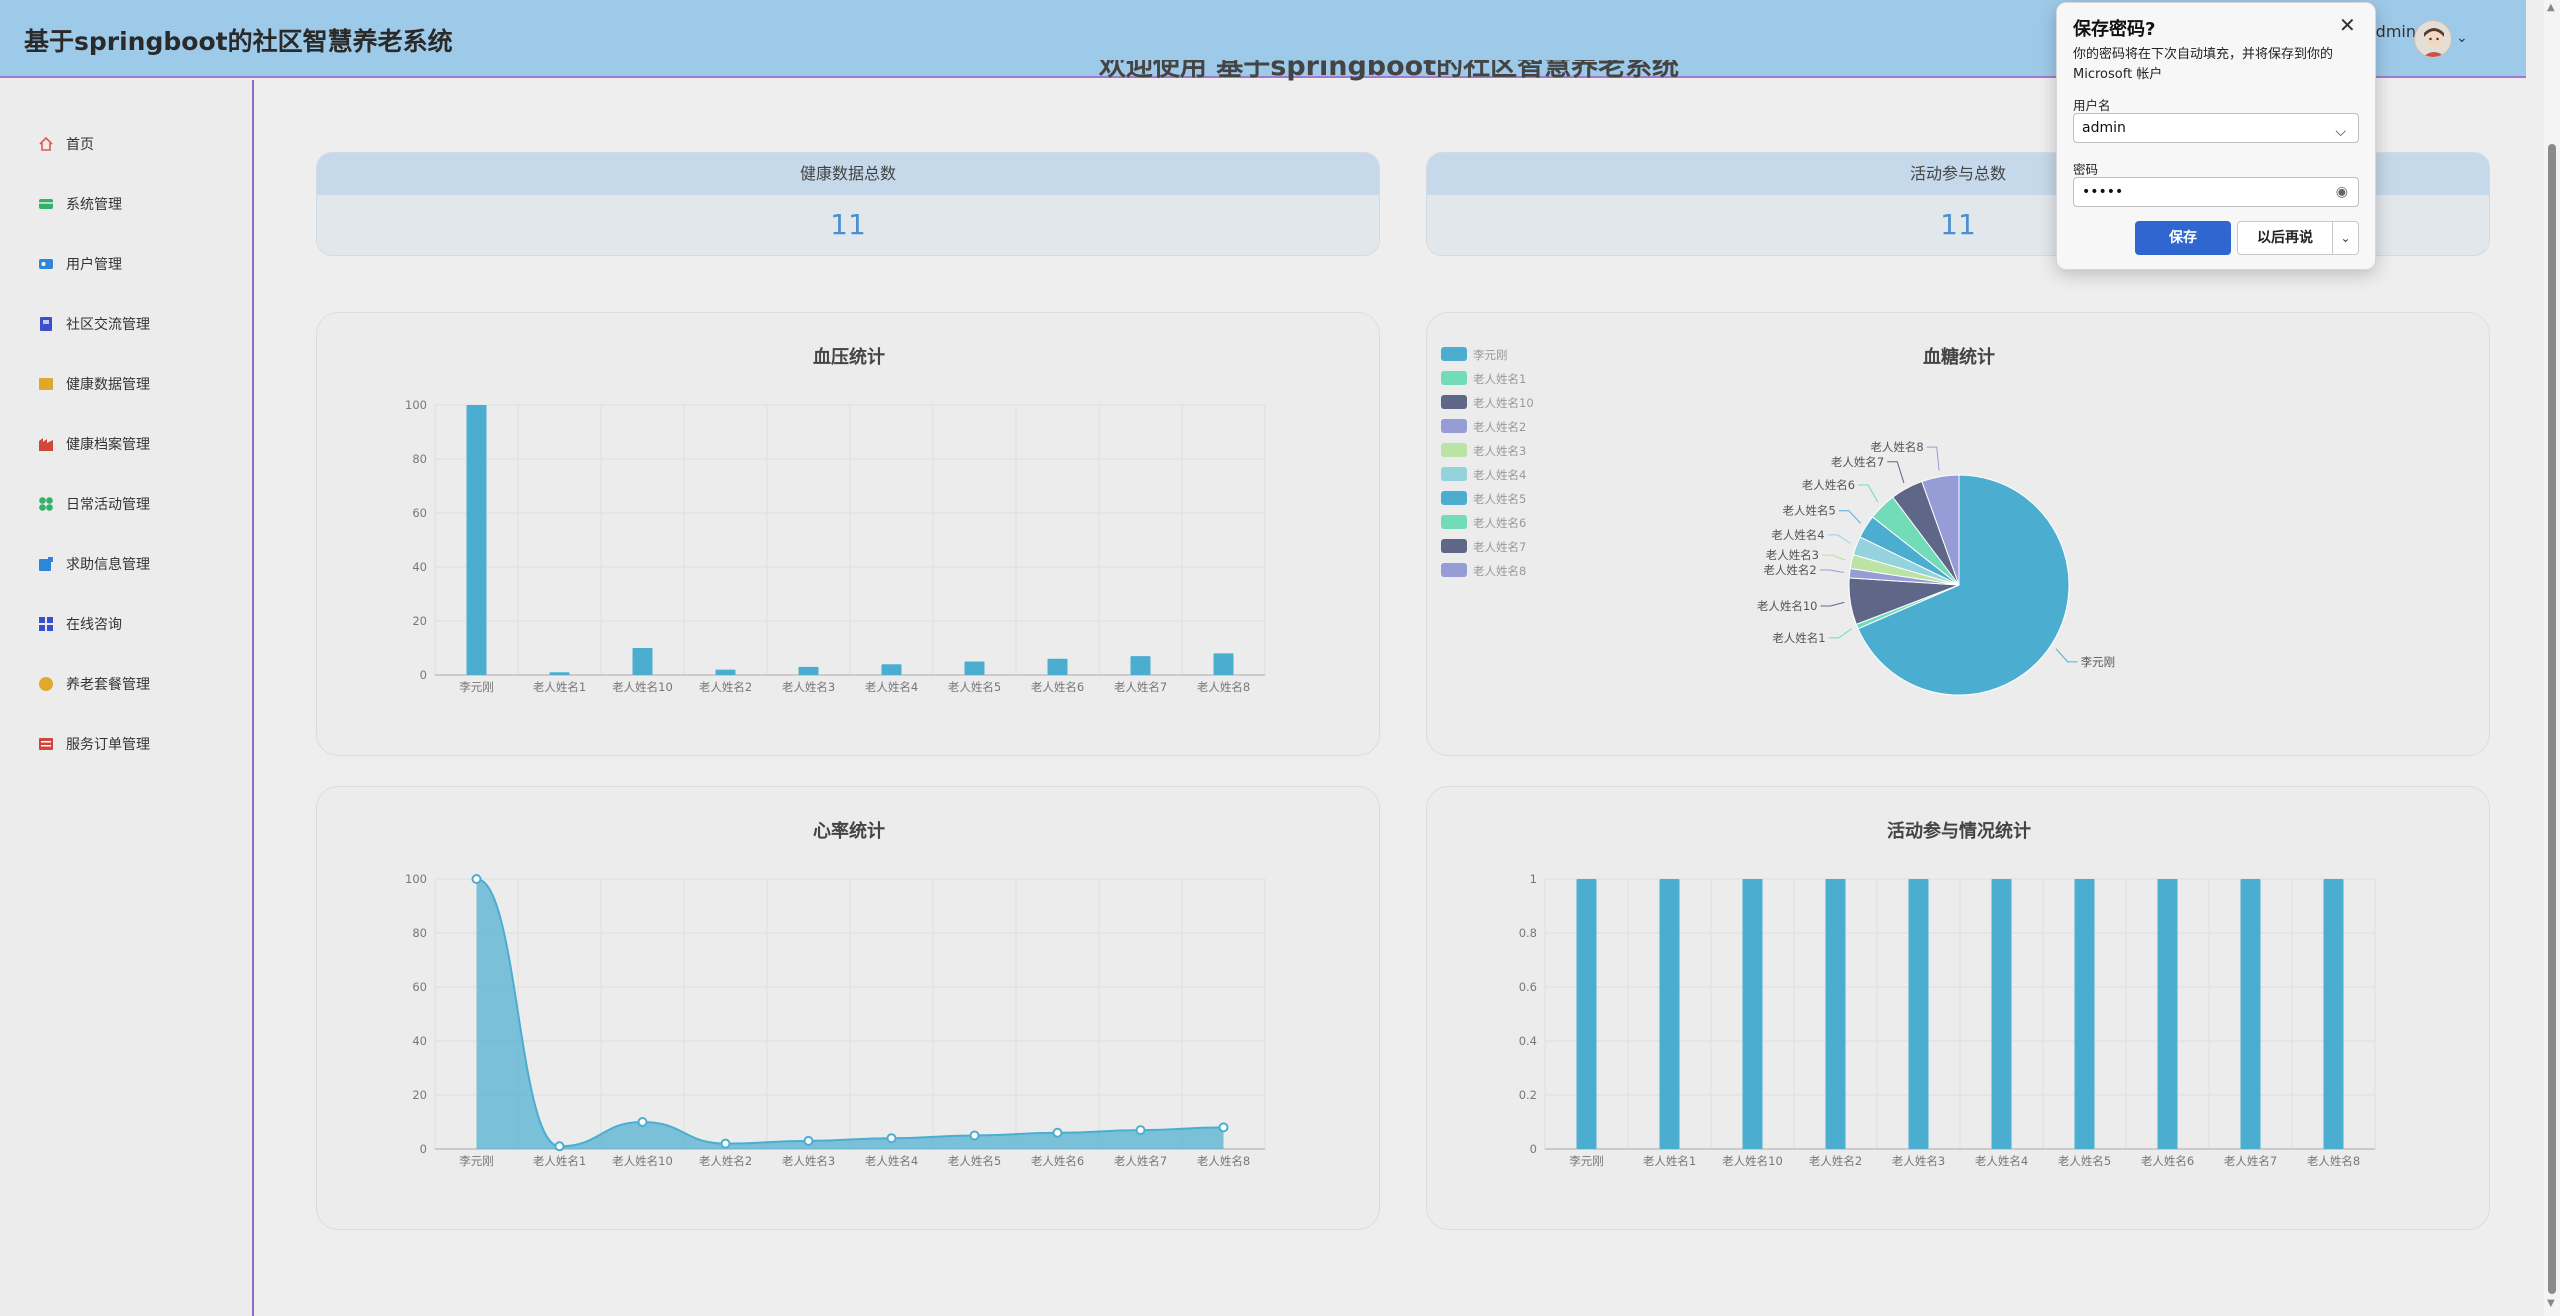  Describe the element at coordinates (416, 405) in the screenshot. I see `y-tick-label: 100` at that location.